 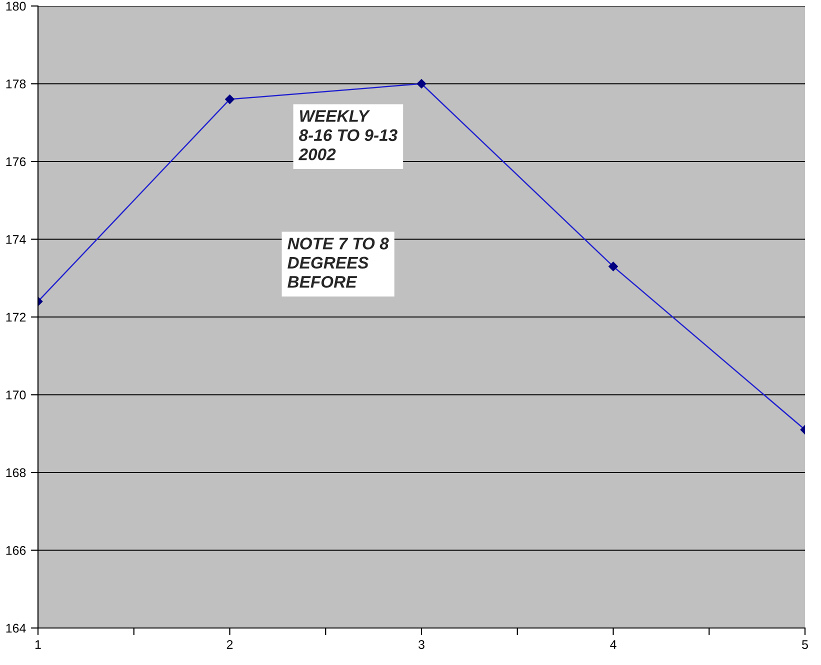 What do you see at coordinates (16, 550) in the screenshot?
I see `y-tick-label: 166` at bounding box center [16, 550].